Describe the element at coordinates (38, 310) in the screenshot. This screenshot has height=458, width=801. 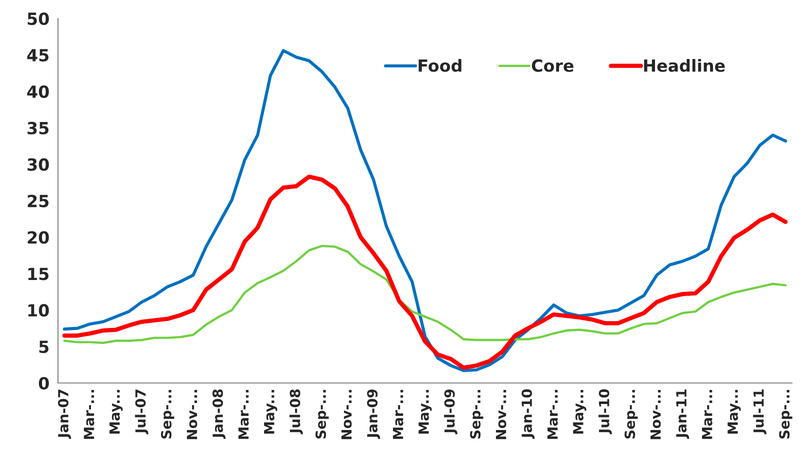
I see `y-tick-label: 10` at that location.